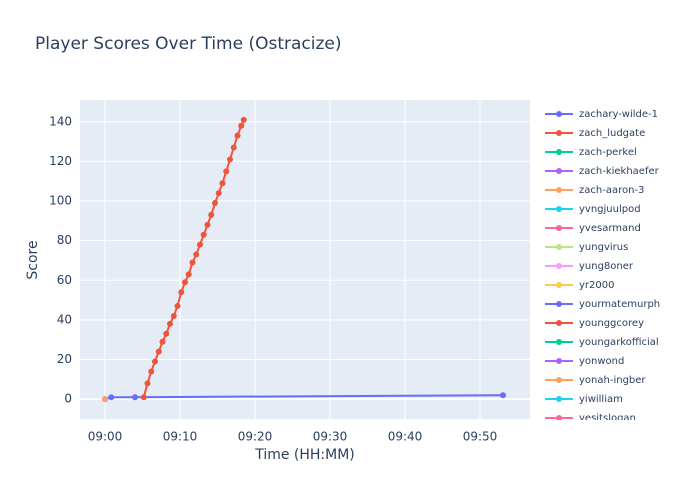 This screenshot has width=700, height=500. Describe the element at coordinates (64, 280) in the screenshot. I see `y-tick-label: 60` at that location.